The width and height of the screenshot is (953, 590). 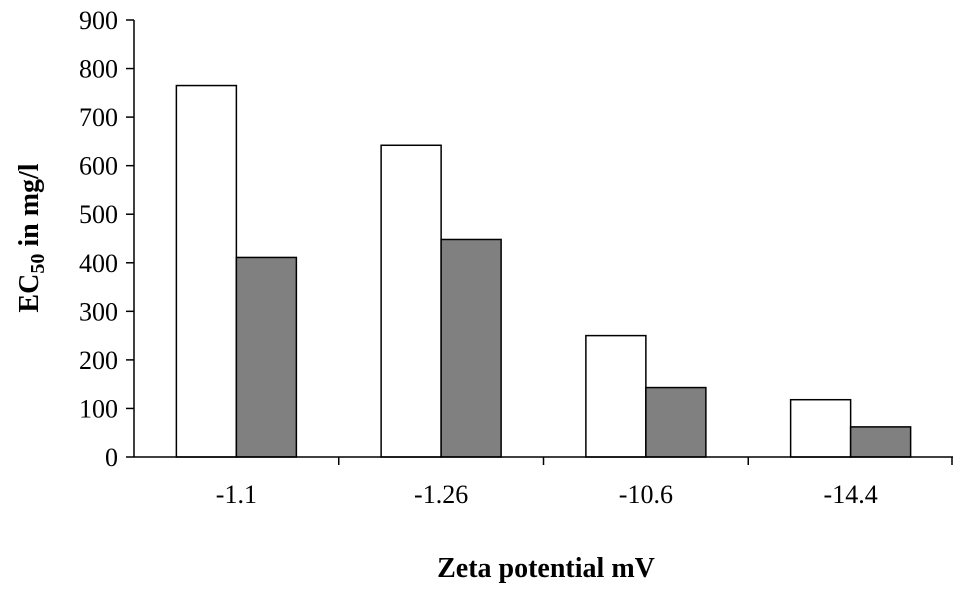 I want to click on y-tick-label: 400, so click(x=98, y=263).